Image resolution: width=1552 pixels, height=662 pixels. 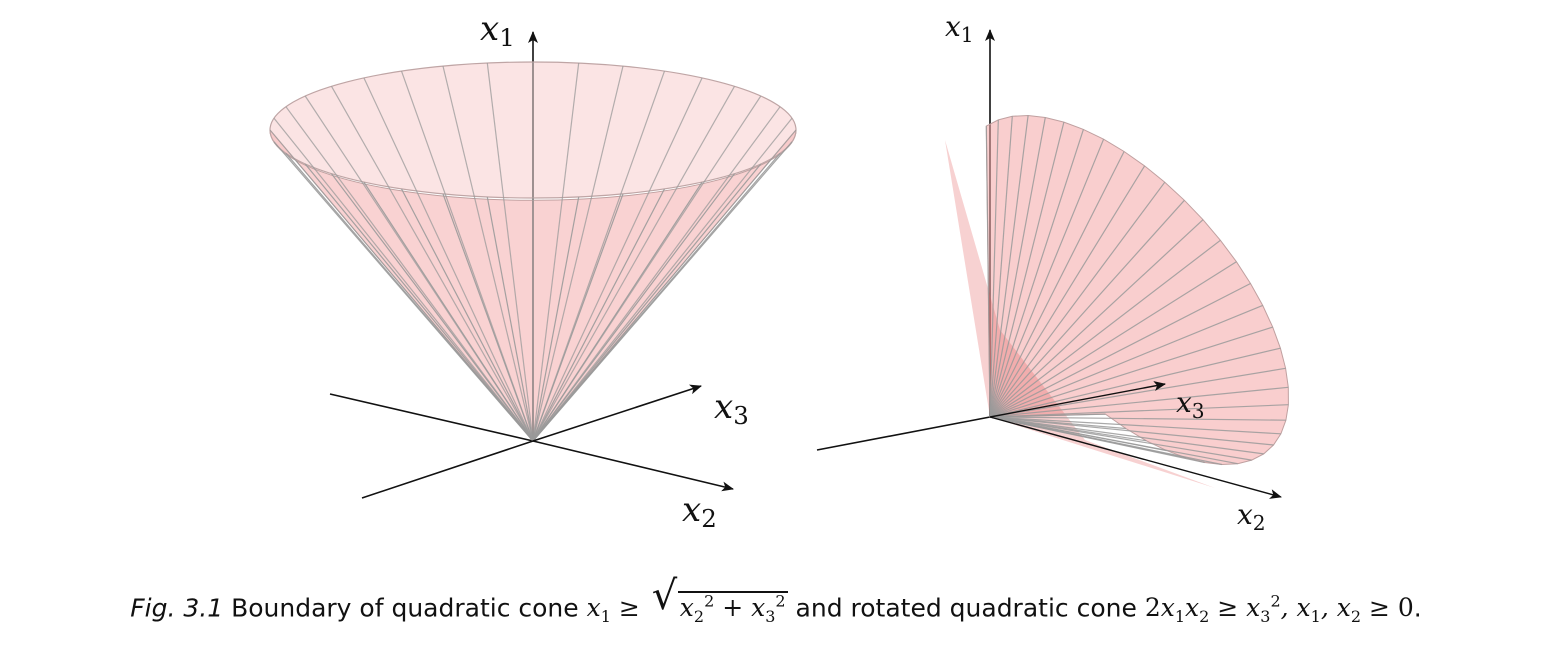 I want to click on caption-formula-rotated-cone: 2x1x2 ≥ x32, x1, x2 ≥ 0, so click(x=1279, y=609).